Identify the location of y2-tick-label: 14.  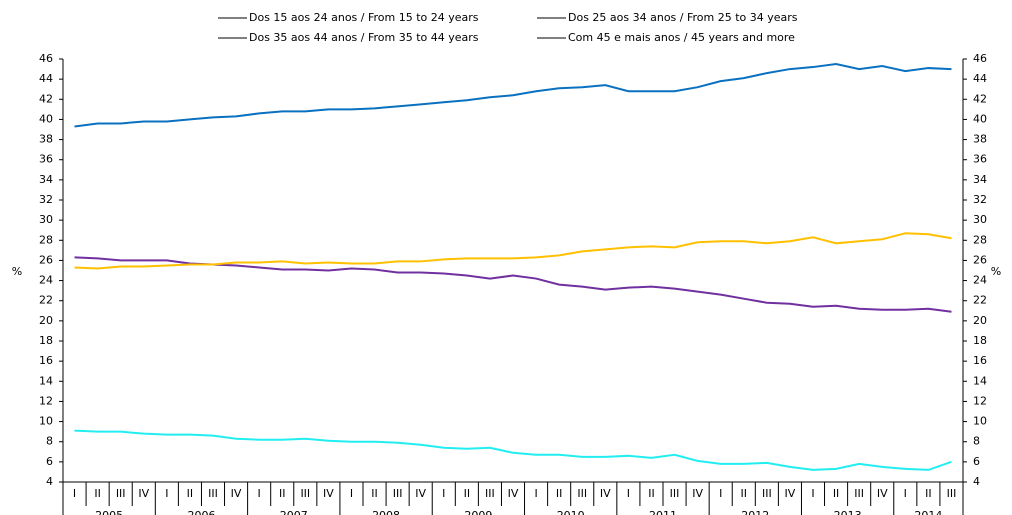
(980, 380).